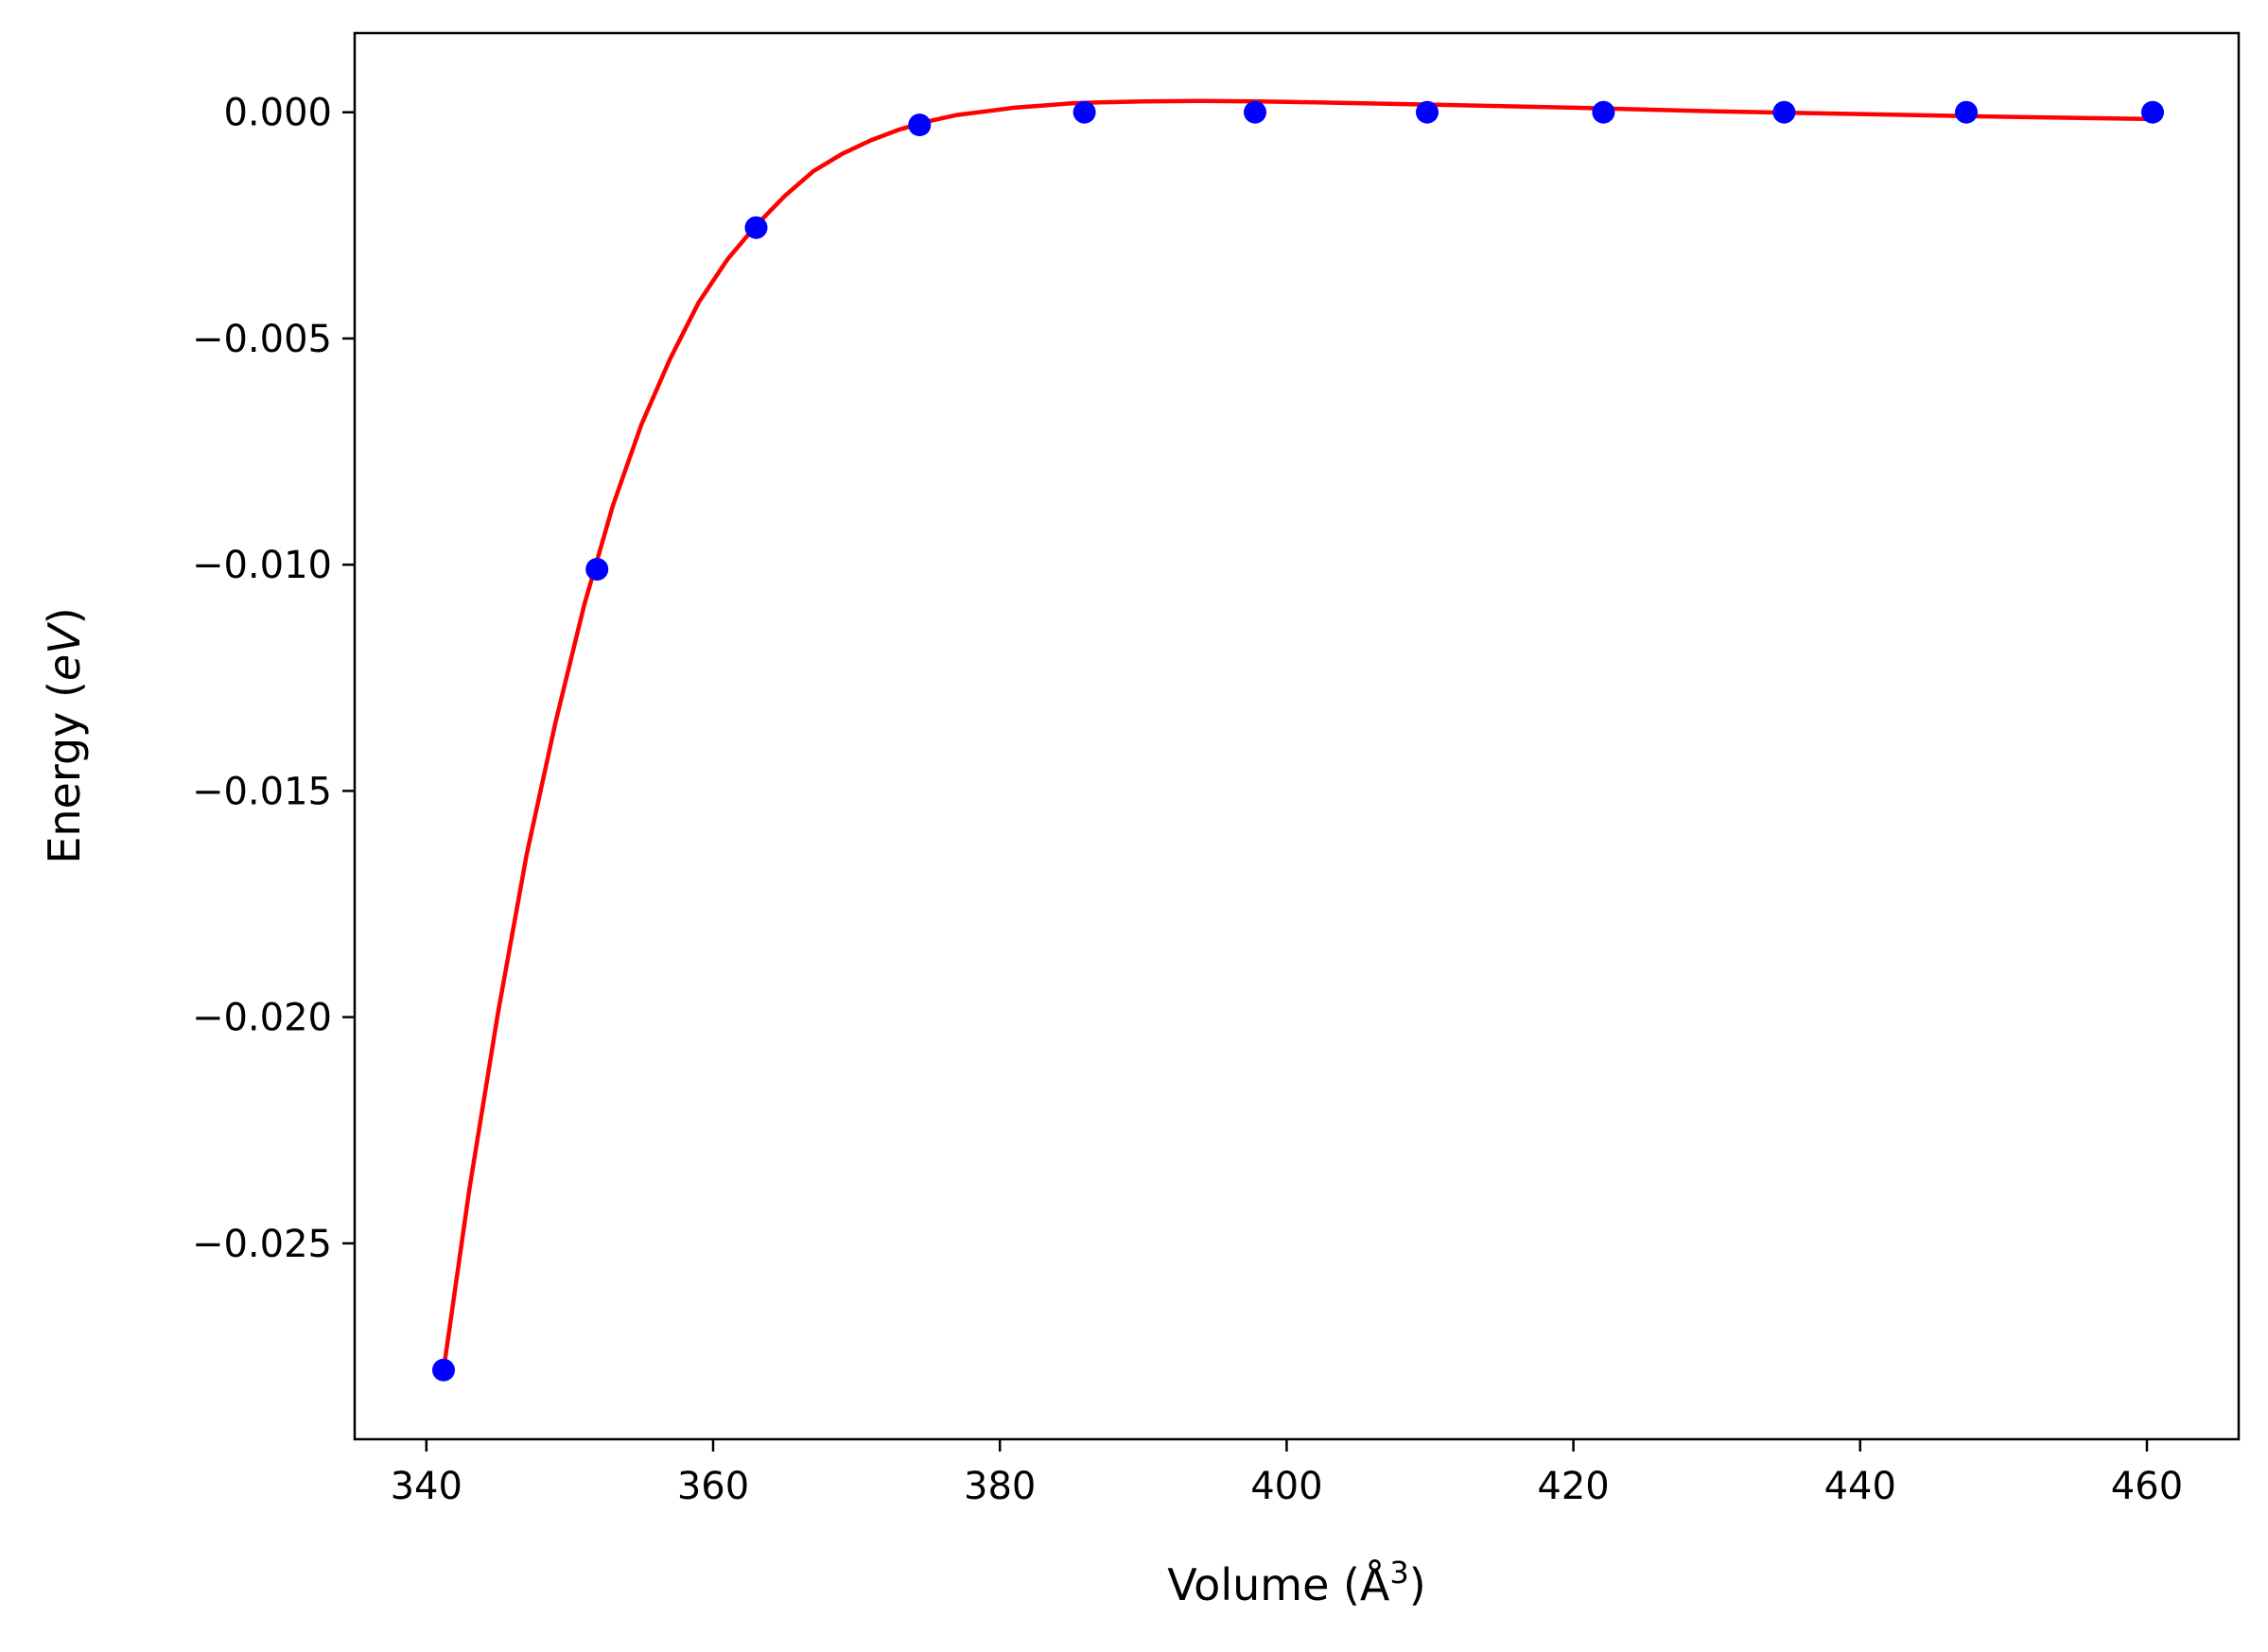 This screenshot has width=2268, height=1652. Describe the element at coordinates (1296, 1583) in the screenshot. I see `x-axis-label: Volume (Å3)` at that location.